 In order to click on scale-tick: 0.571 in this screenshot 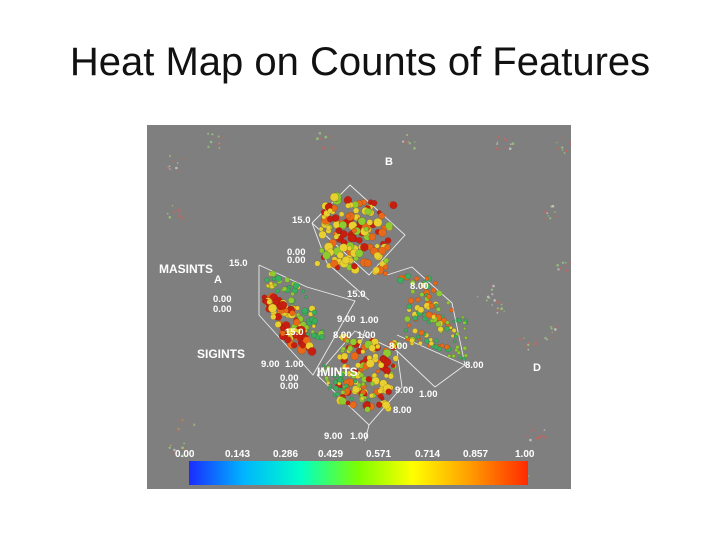, I will do `click(378, 454)`.